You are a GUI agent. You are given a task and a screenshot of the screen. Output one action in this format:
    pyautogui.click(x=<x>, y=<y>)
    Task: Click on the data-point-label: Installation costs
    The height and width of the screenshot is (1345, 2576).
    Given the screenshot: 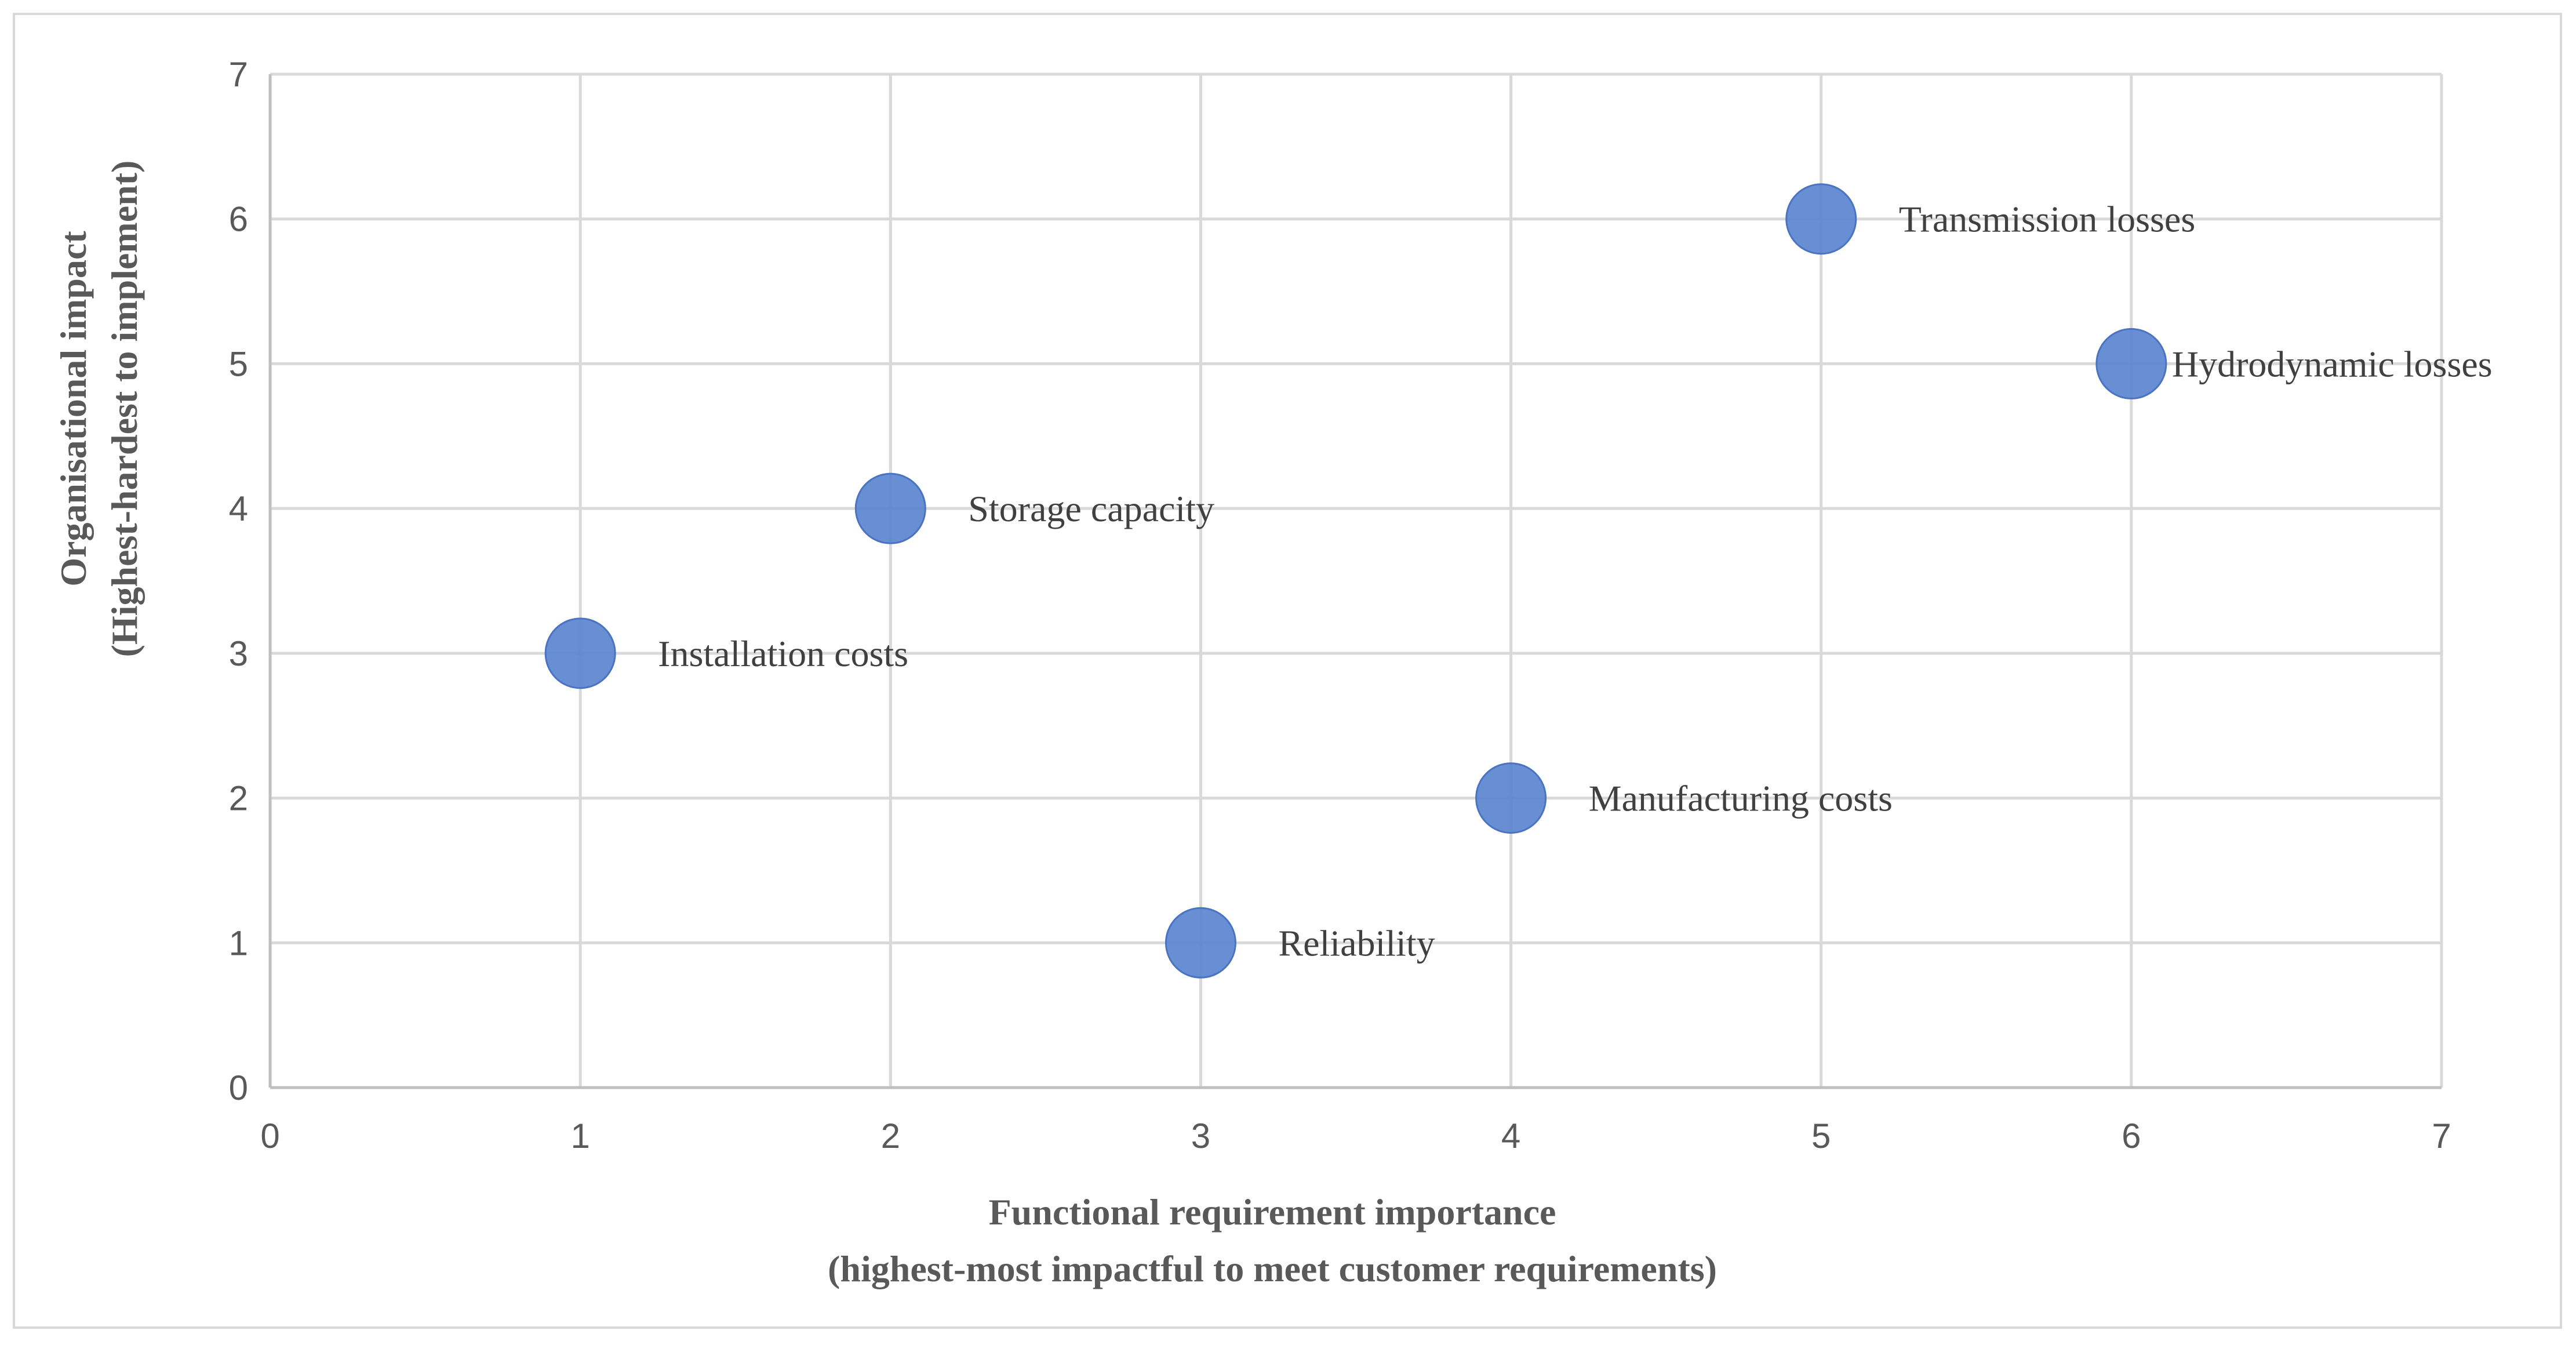 What is the action you would take?
    pyautogui.click(x=783, y=654)
    